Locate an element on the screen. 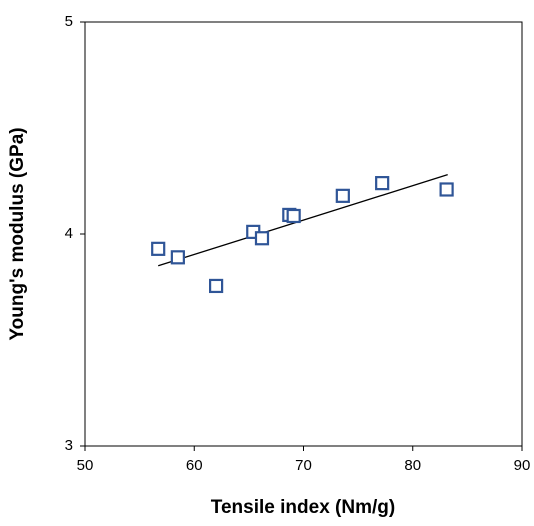 The height and width of the screenshot is (526, 534). y-tick-label: 3 is located at coordinates (69, 445).